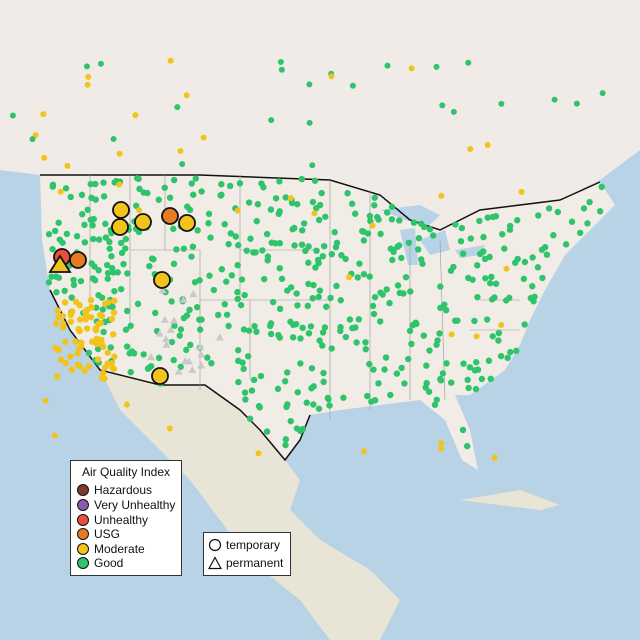  I want to click on triangle-icon, so click(215, 563).